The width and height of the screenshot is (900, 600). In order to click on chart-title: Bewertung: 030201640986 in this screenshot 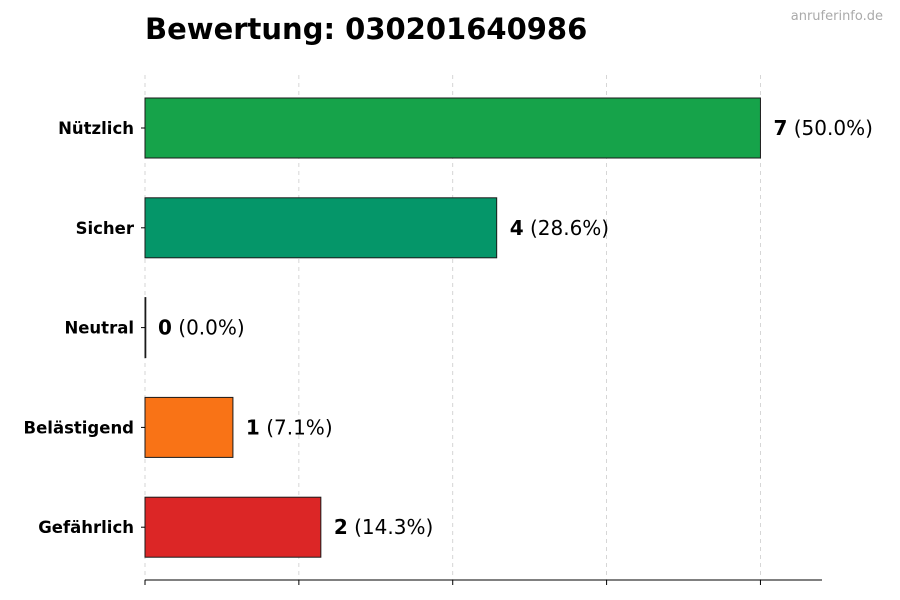, I will do `click(366, 29)`.